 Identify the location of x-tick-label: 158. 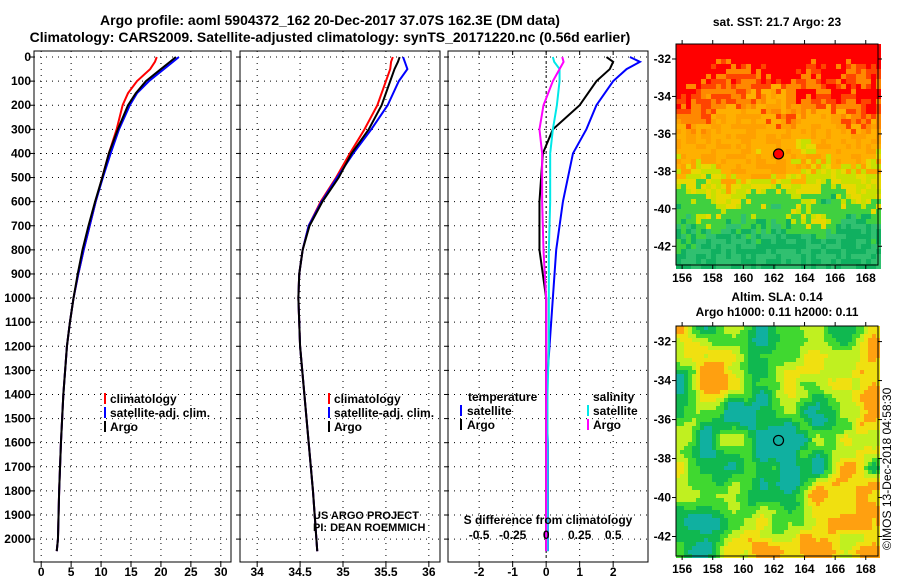
(713, 278).